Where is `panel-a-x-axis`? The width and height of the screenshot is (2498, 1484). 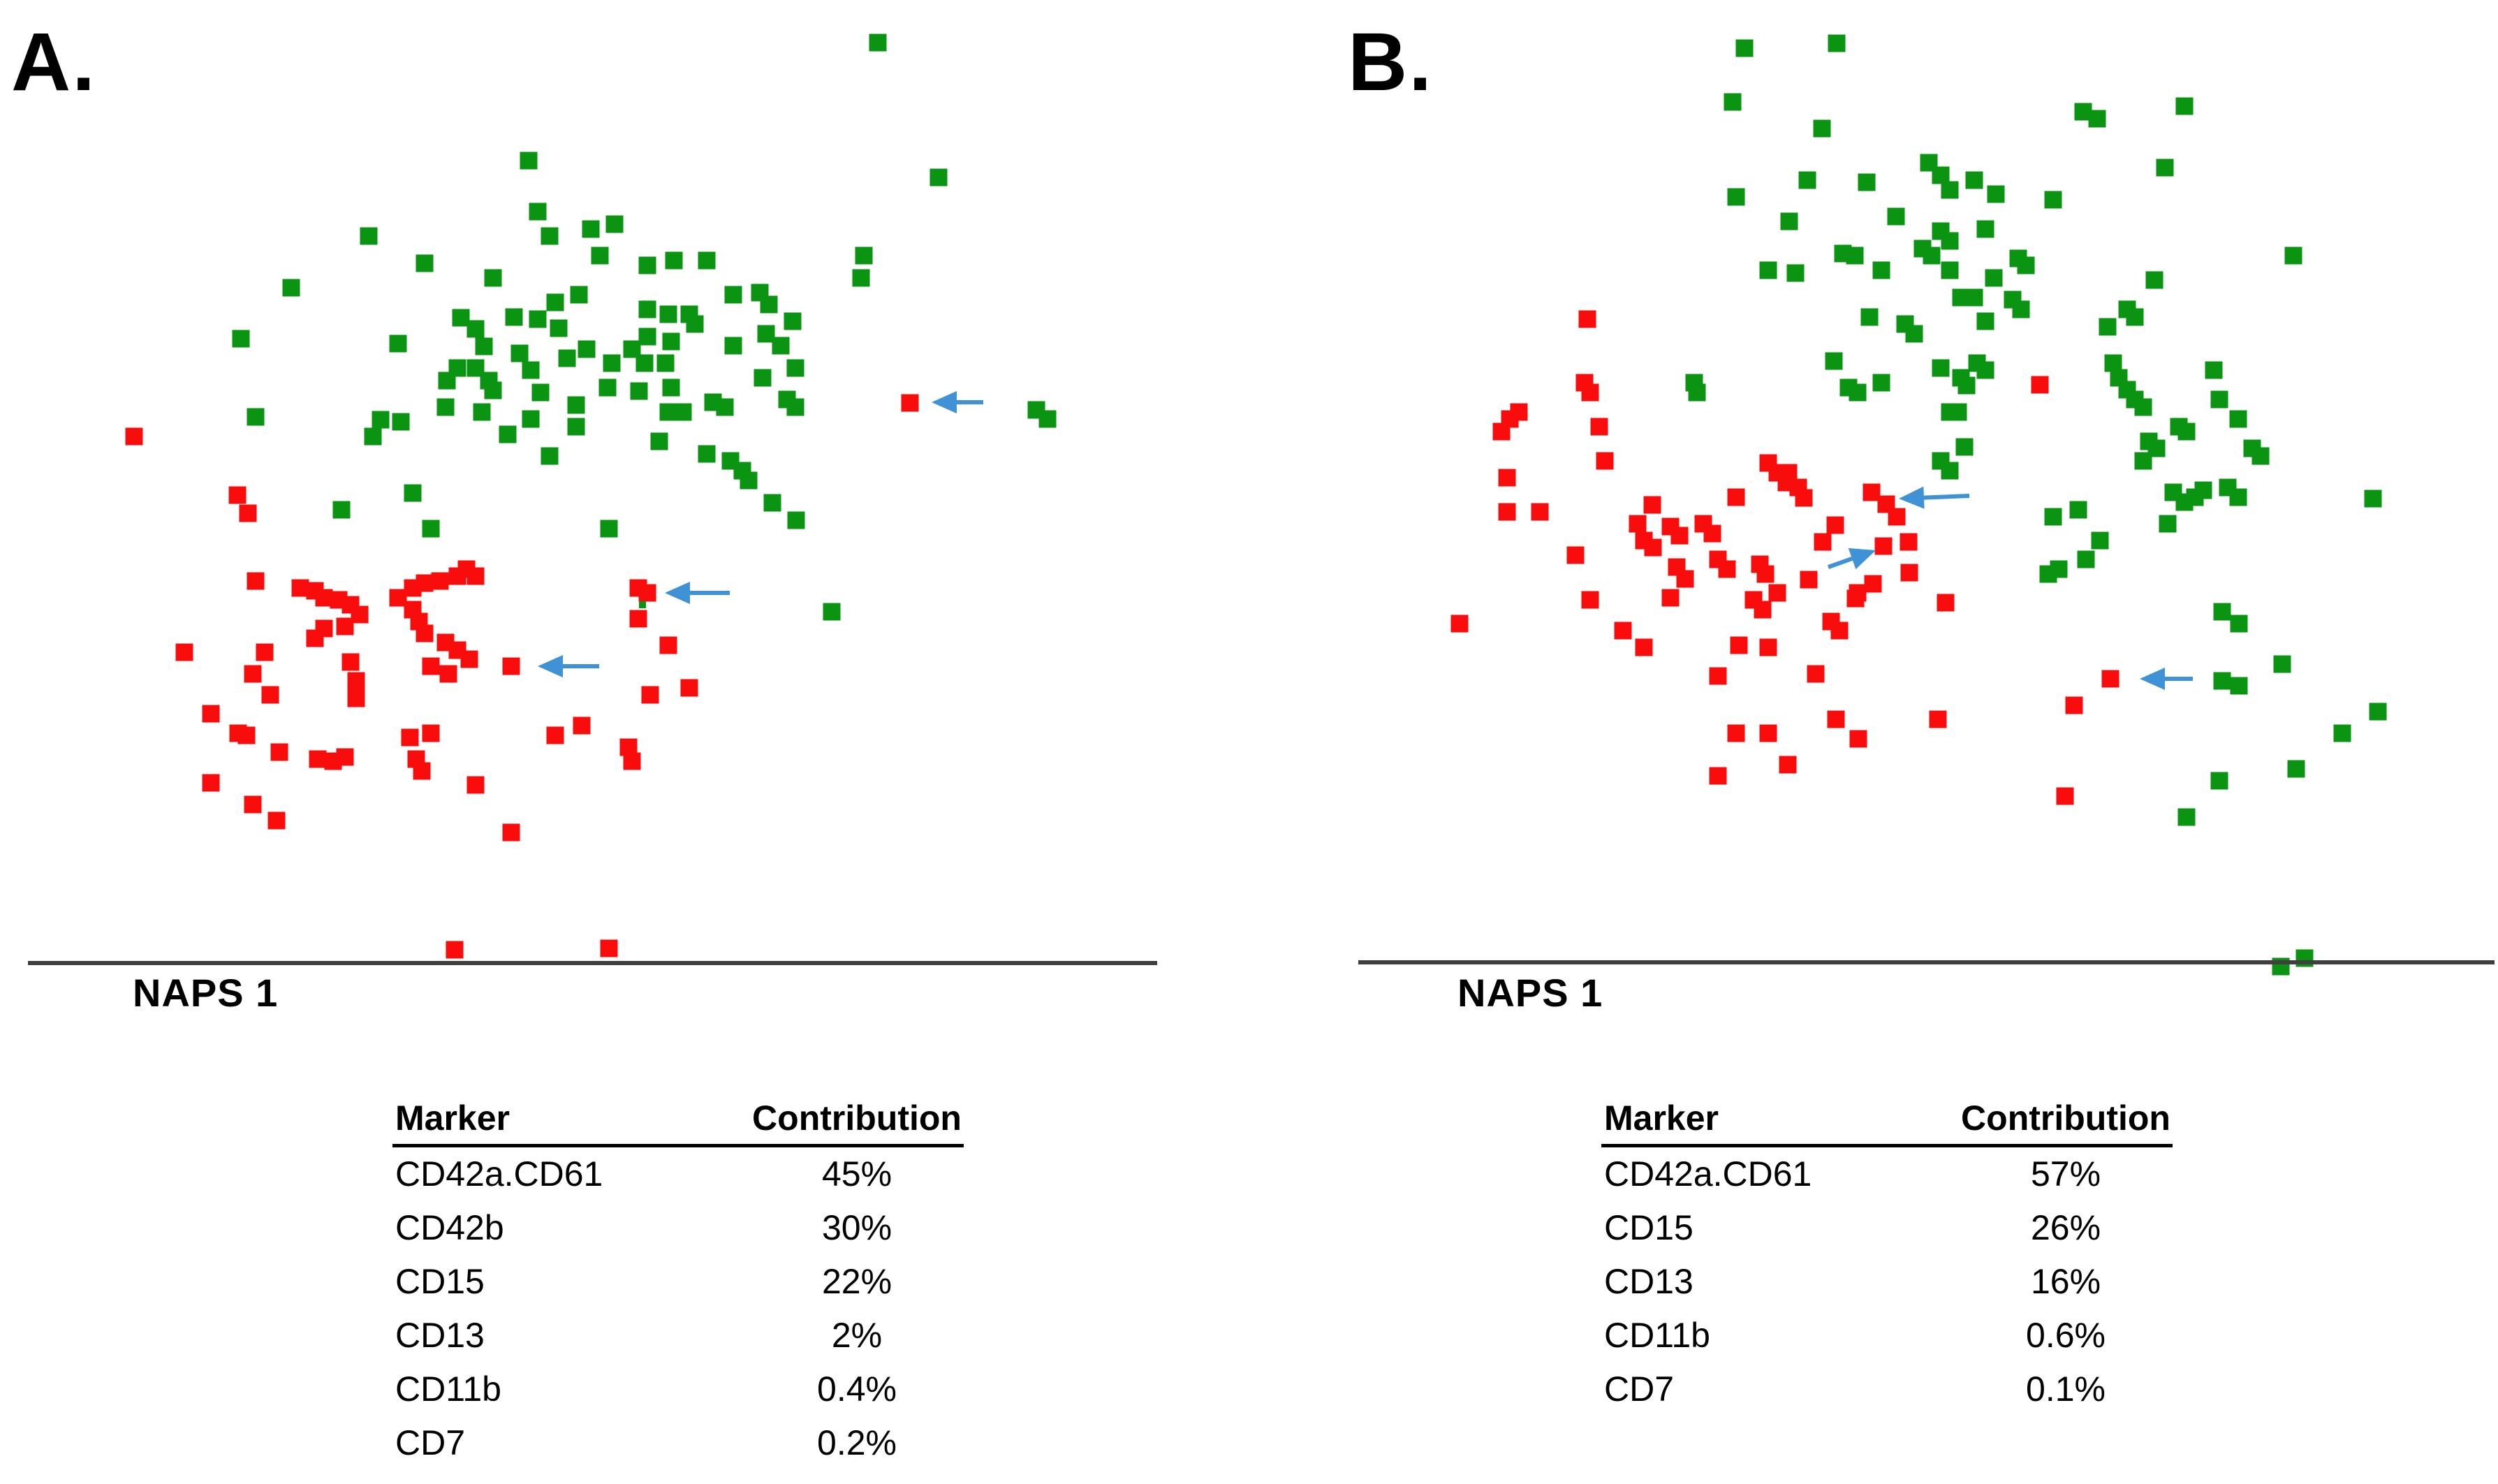
panel-a-x-axis is located at coordinates (593, 963).